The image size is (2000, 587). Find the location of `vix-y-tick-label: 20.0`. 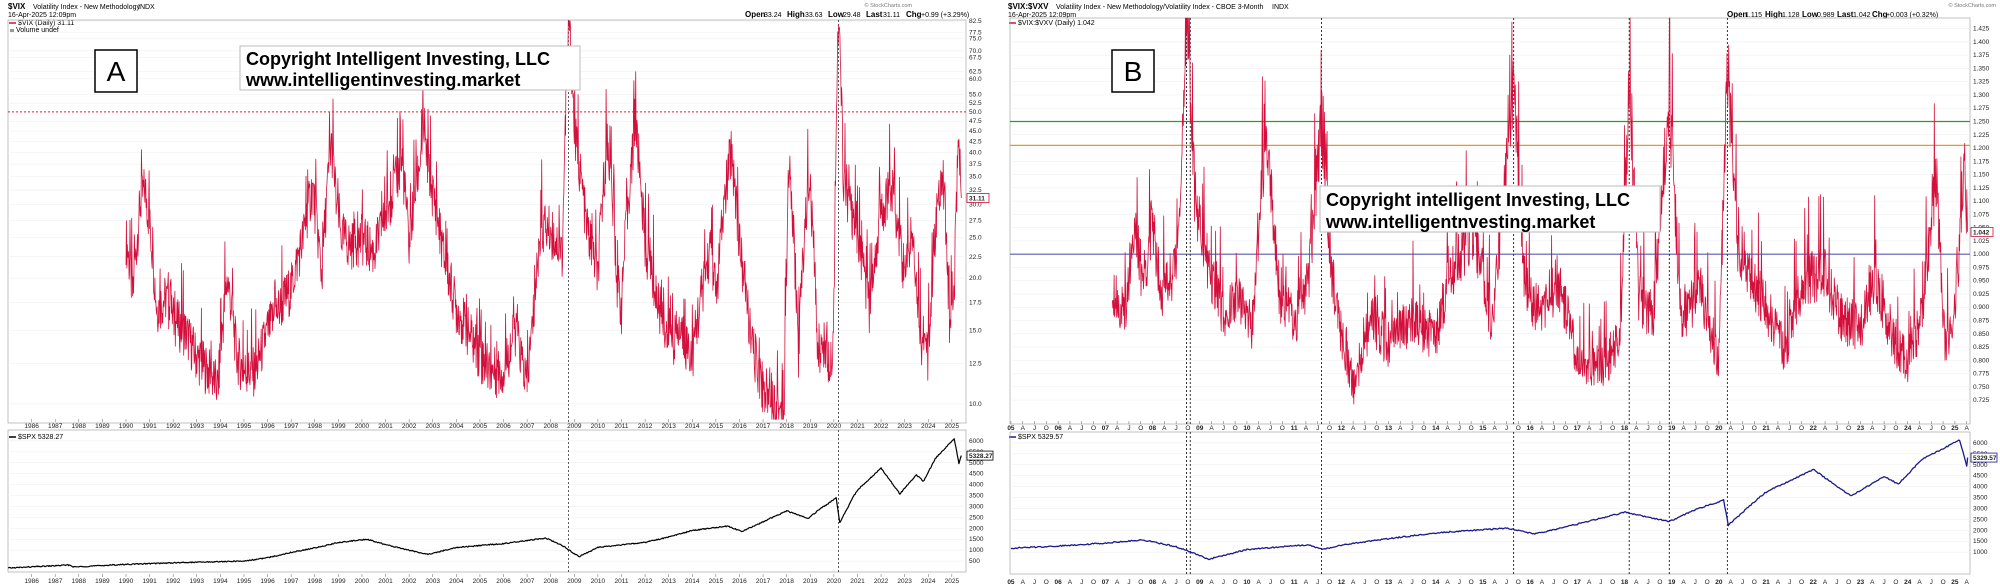

vix-y-tick-label: 20.0 is located at coordinates (975, 278).